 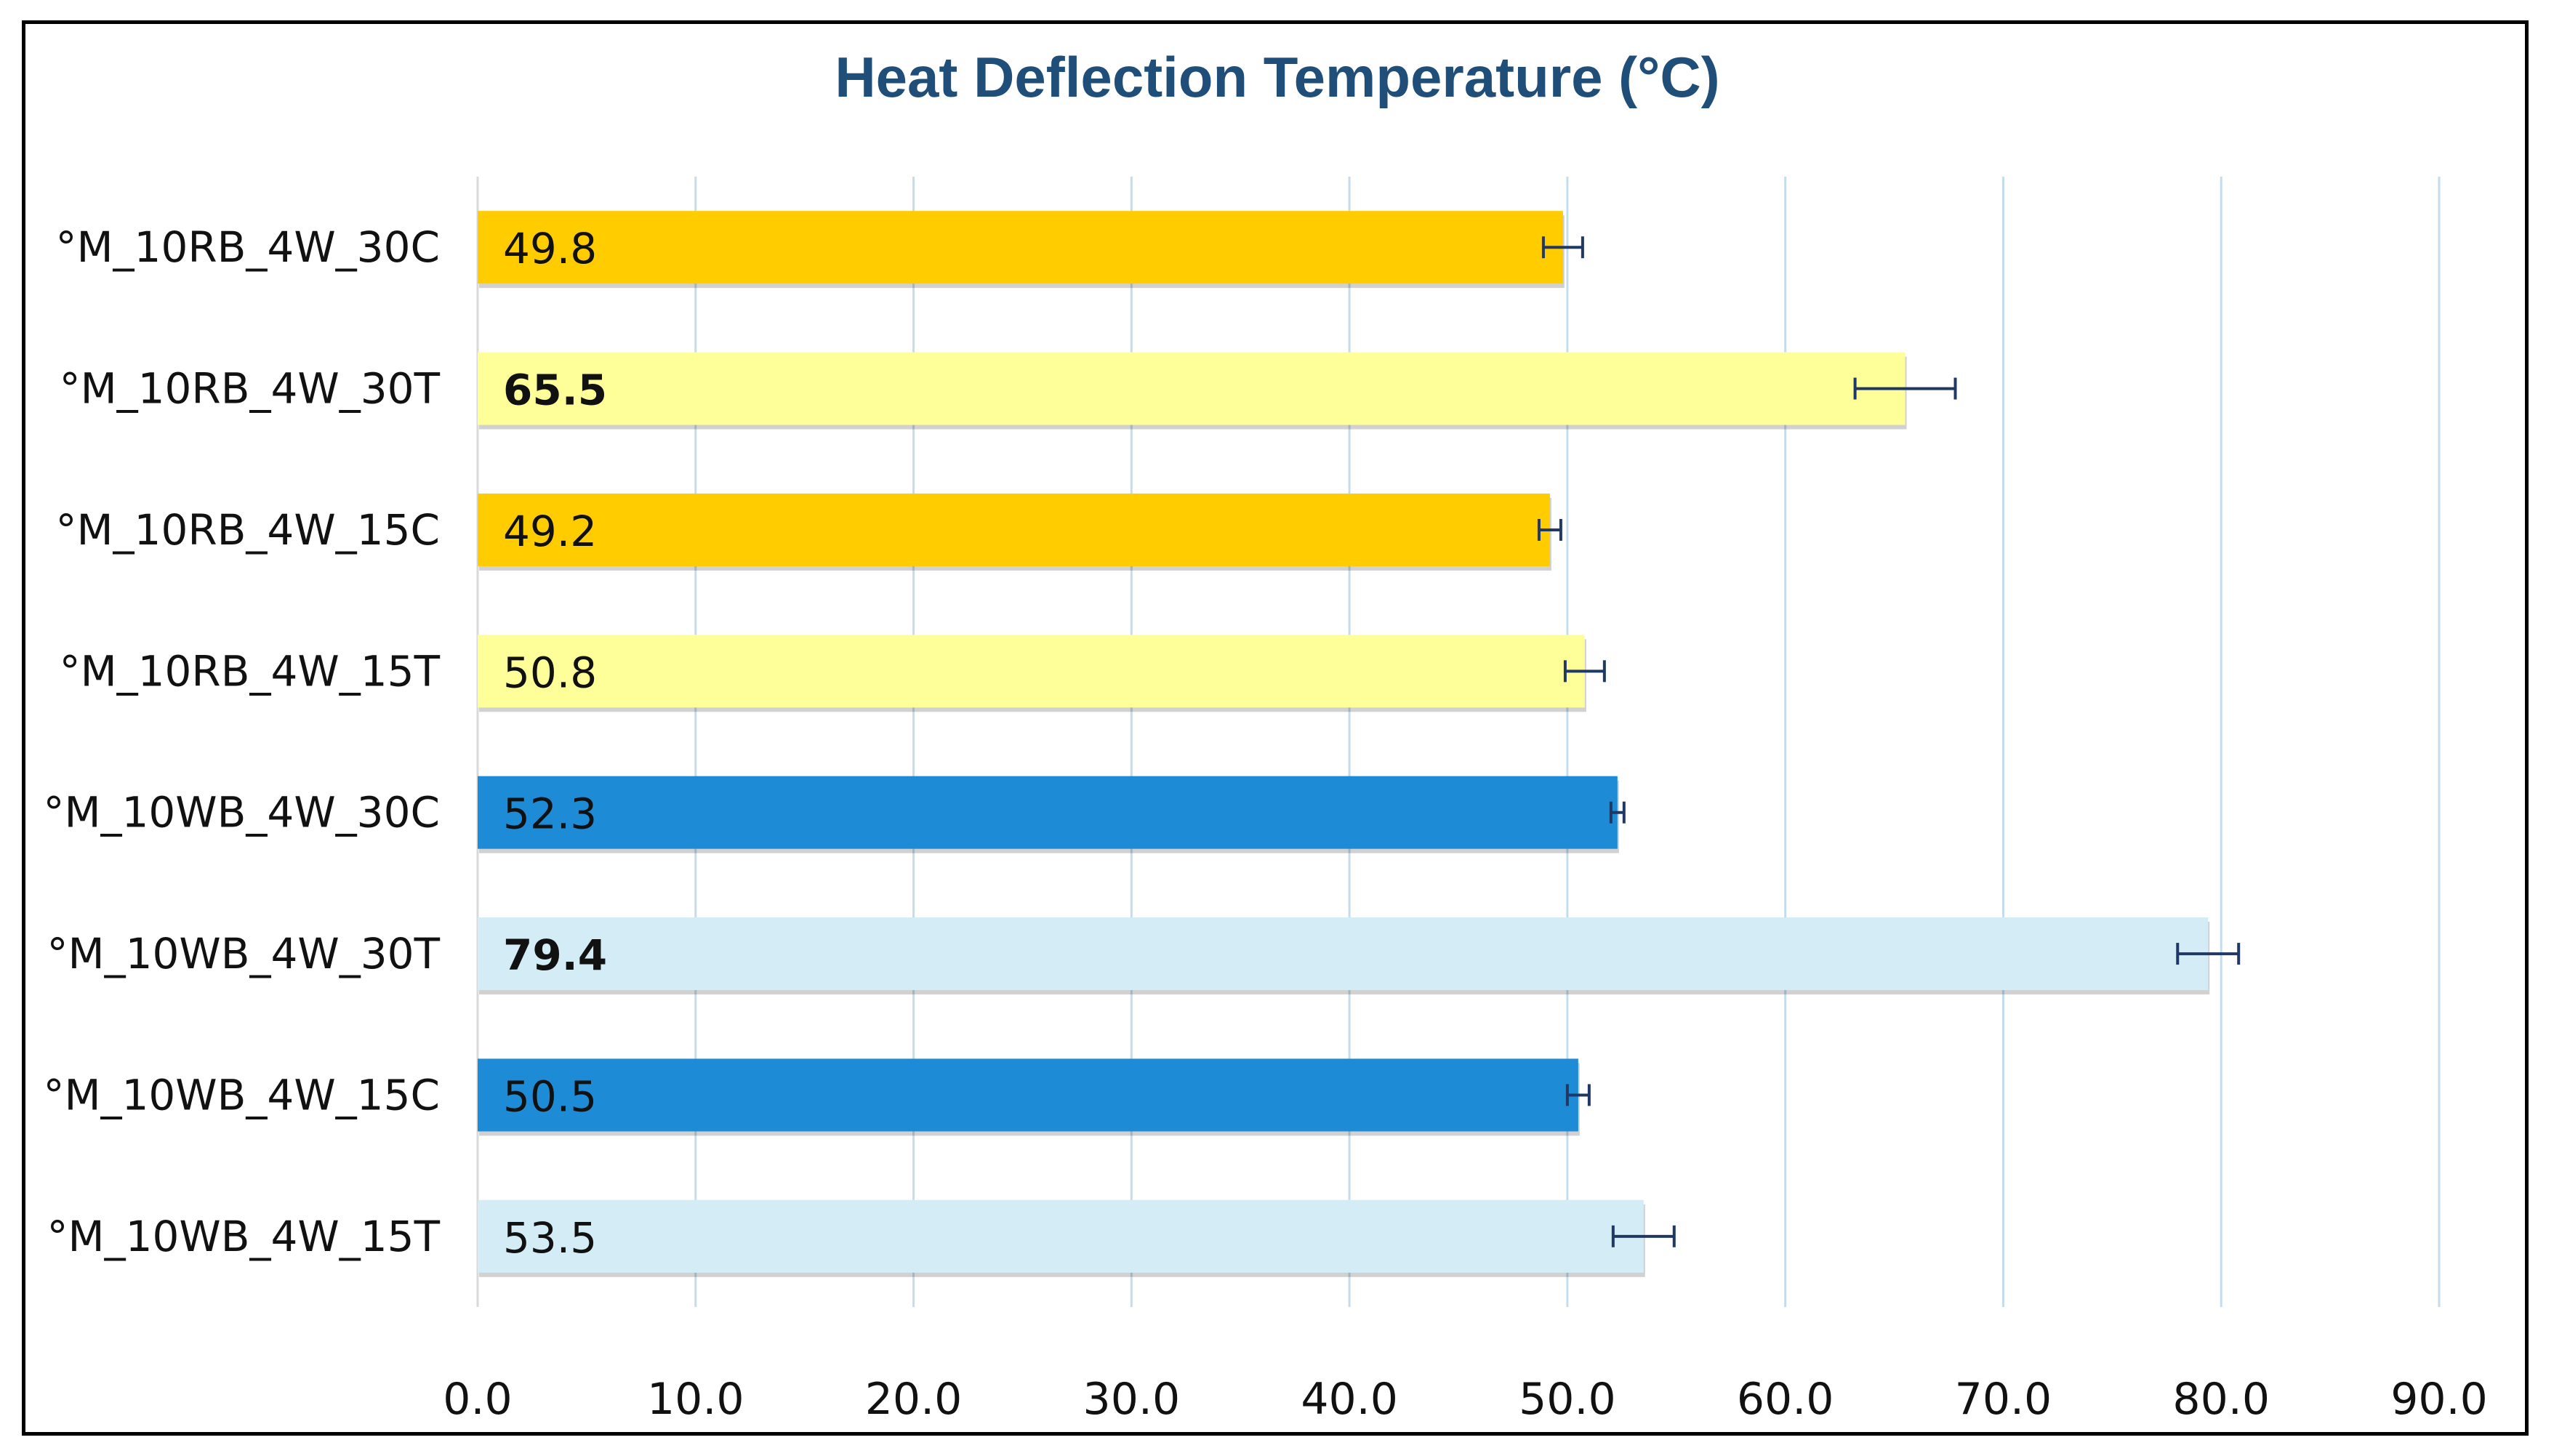 What do you see at coordinates (241, 812) in the screenshot?
I see `category-label: °M_10WB_4W_30C` at bounding box center [241, 812].